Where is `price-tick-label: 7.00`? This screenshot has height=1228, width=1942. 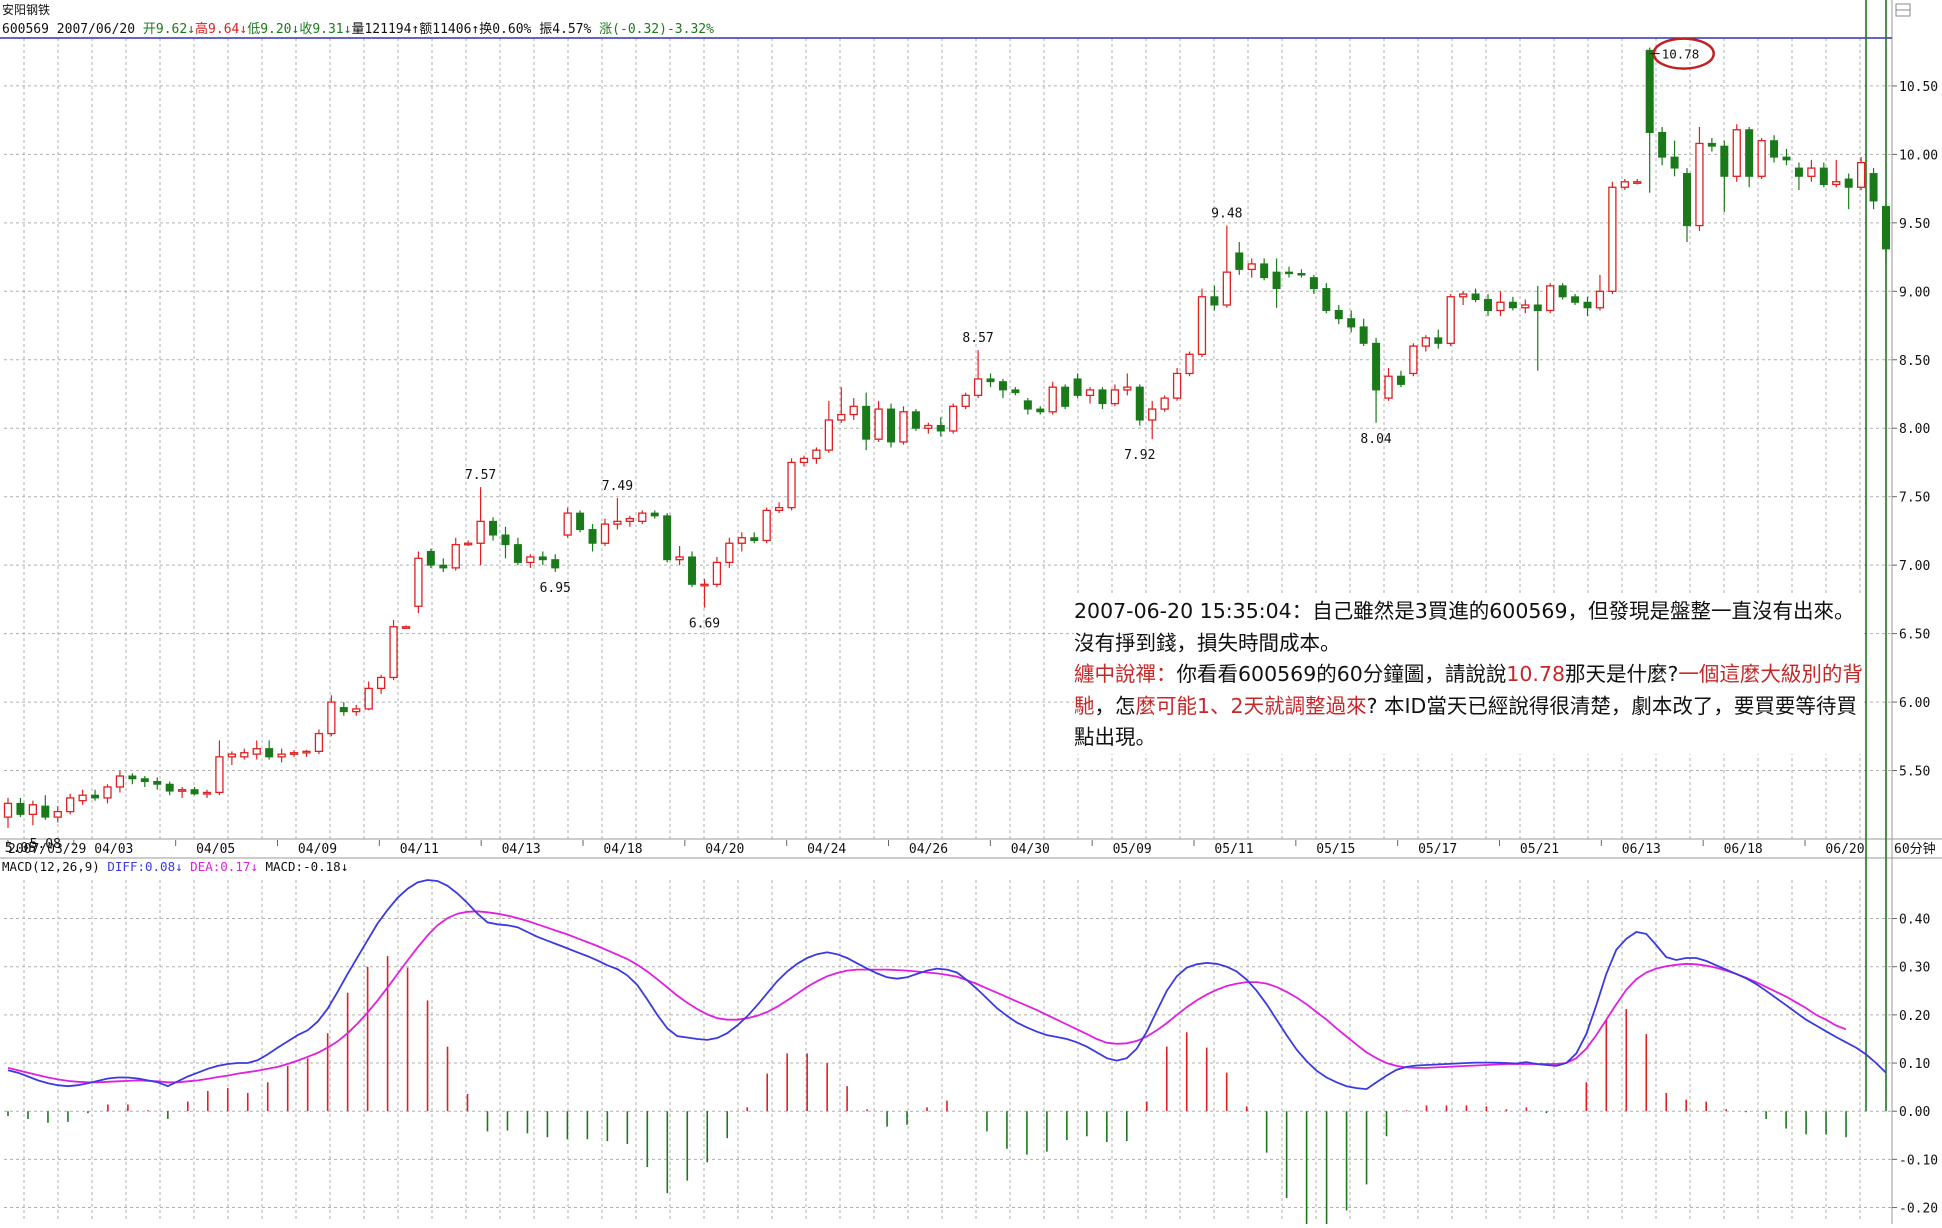 price-tick-label: 7.00 is located at coordinates (1914, 566).